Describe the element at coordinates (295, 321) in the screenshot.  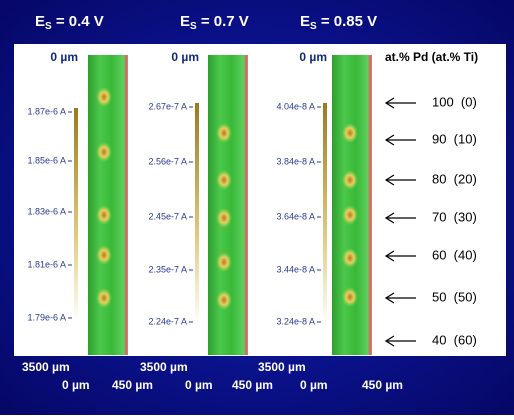
I see `colorbar-tick-label: 3.24e-8 A` at that location.